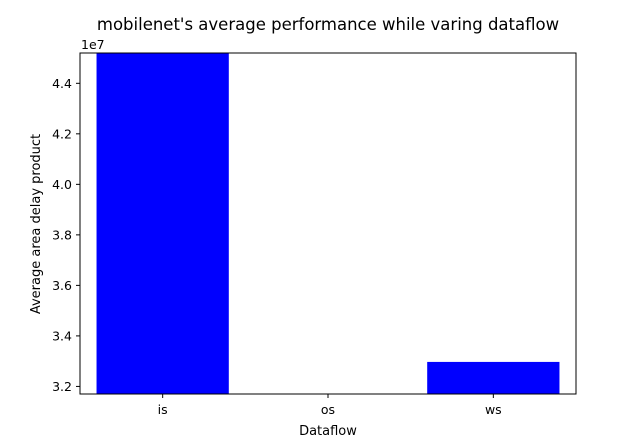 This screenshot has width=640, height=443. Describe the element at coordinates (62, 133) in the screenshot. I see `y-tick-label-5: 4.2` at that location.